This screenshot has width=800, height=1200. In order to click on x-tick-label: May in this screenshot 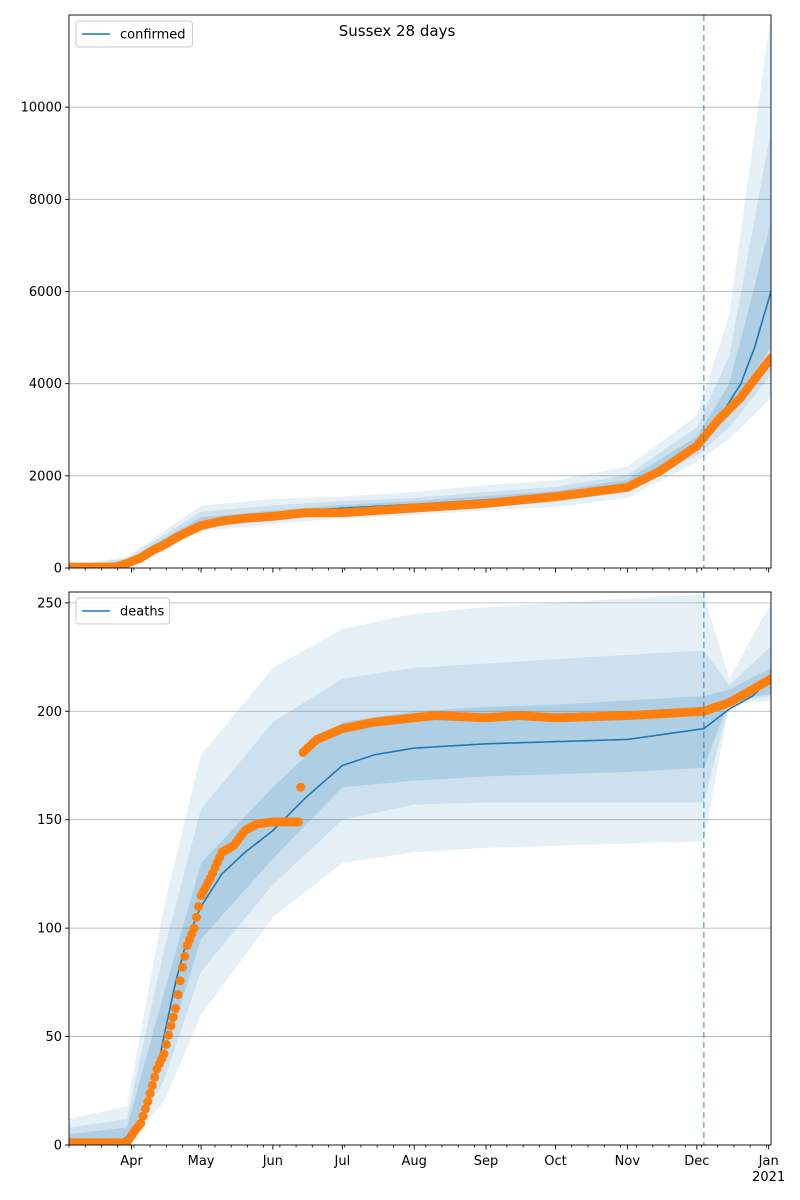, I will do `click(201, 1161)`.